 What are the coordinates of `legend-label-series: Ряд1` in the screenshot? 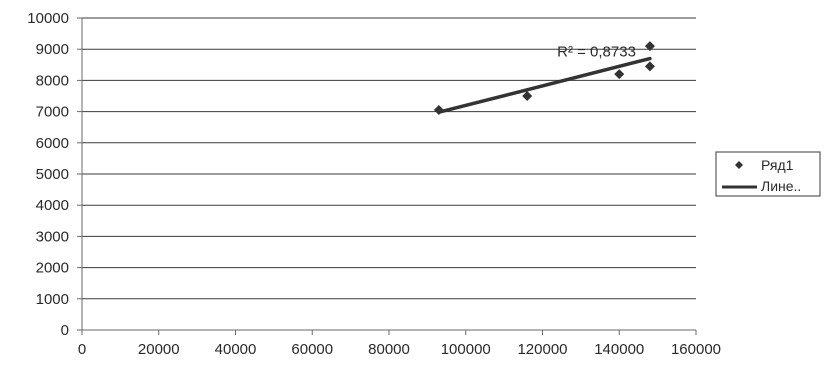 It's located at (777, 165).